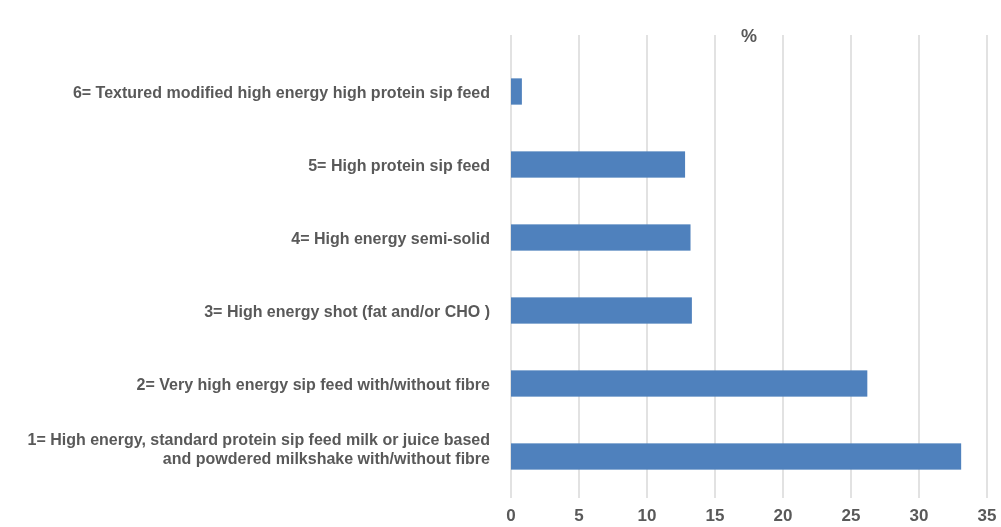 This screenshot has width=1001, height=527. Describe the element at coordinates (347, 311) in the screenshot. I see `y-tick-label: 3= High energy shot (fat and/or CHO )` at that location.